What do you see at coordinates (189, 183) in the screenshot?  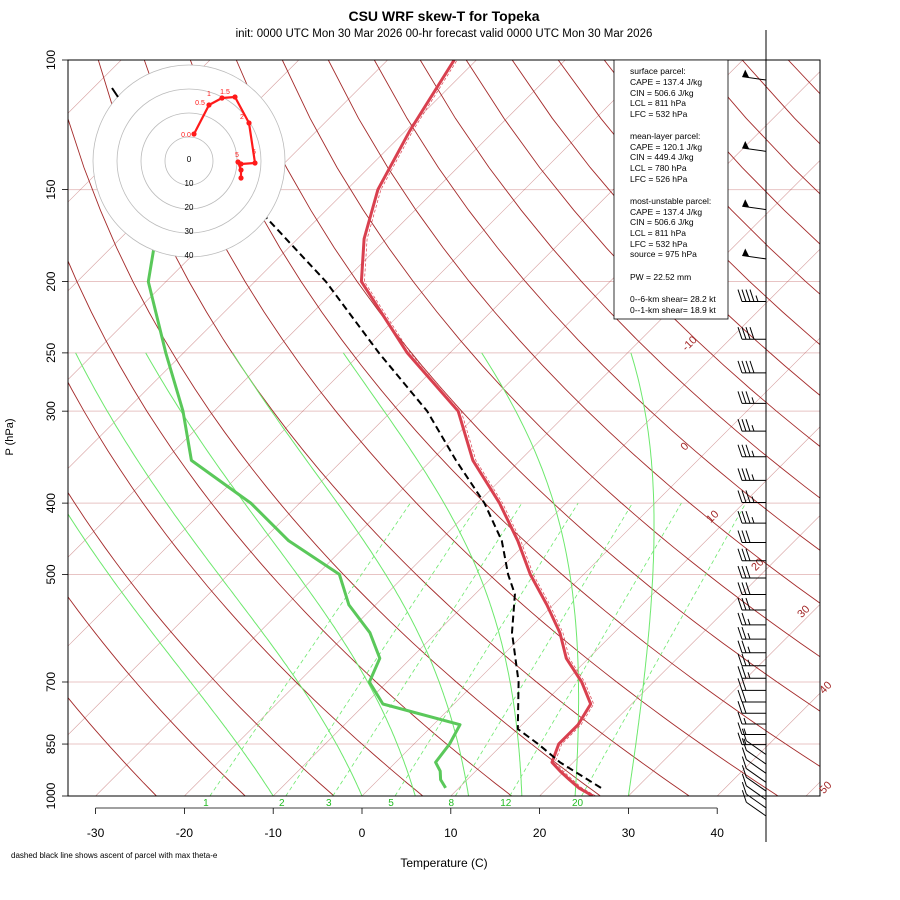 I see `hodograph-ring-label: 10` at bounding box center [189, 183].